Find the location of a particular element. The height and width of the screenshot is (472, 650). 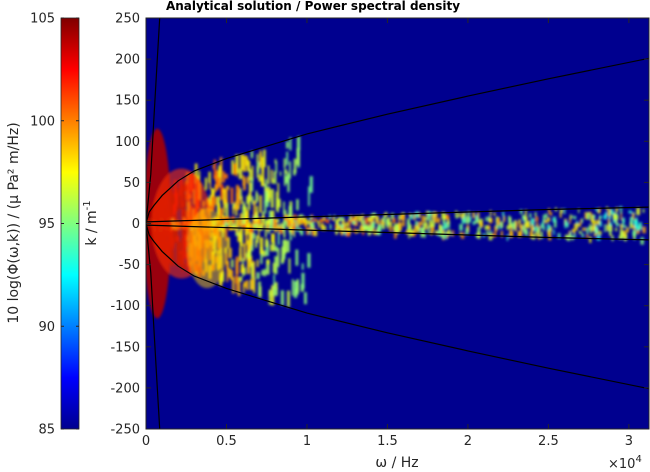

y-tick-label: 150 is located at coordinates (127, 101).